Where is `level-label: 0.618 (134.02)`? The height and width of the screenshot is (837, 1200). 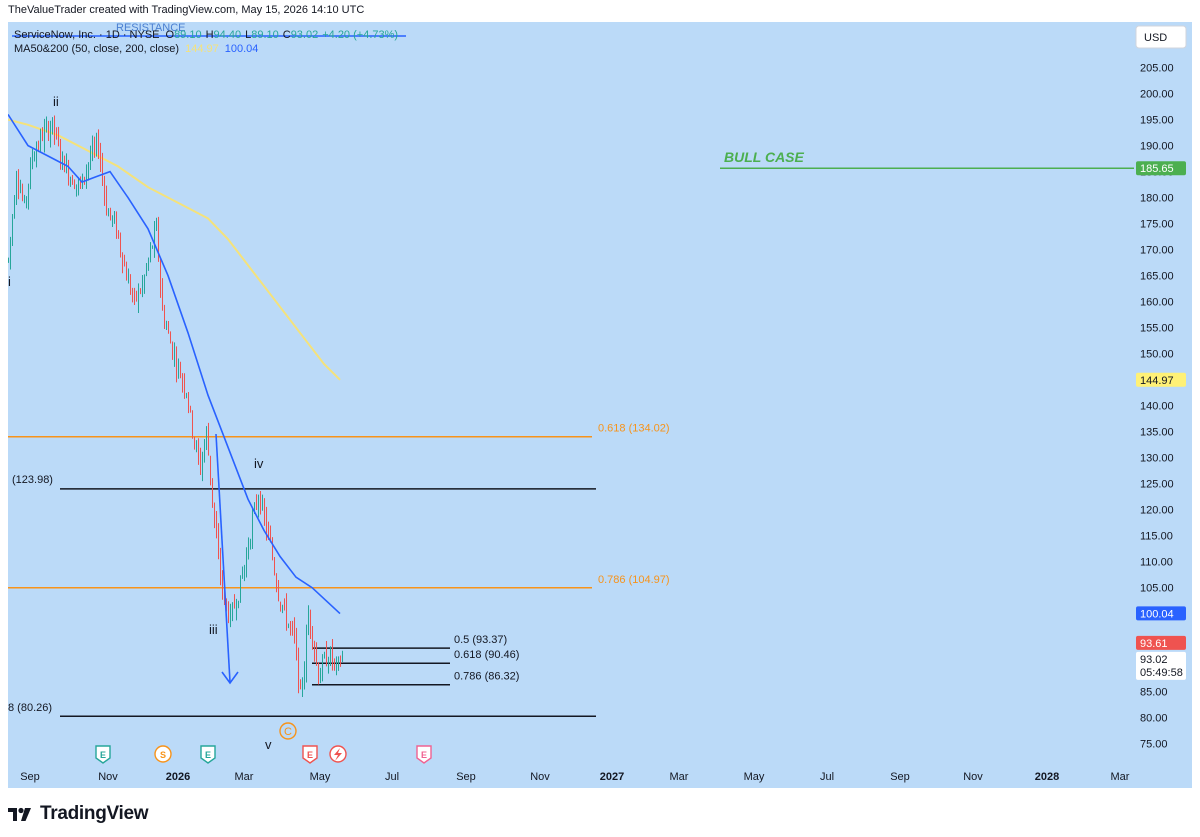 level-label: 0.618 (134.02) is located at coordinates (634, 429).